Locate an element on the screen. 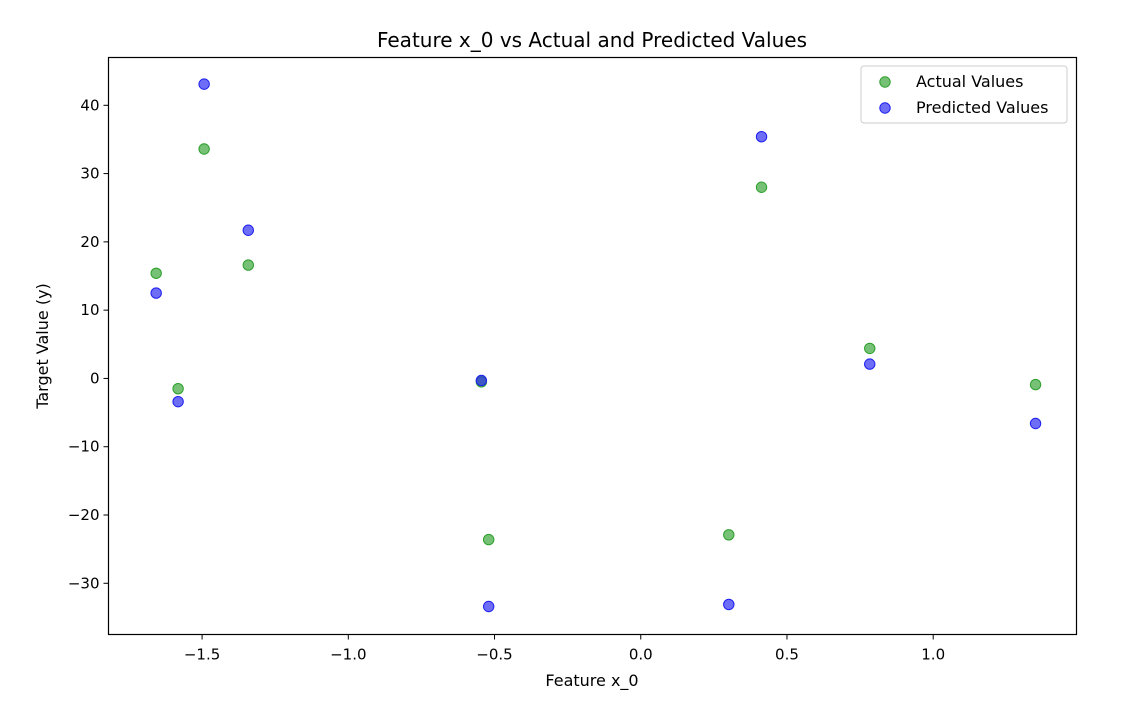 This screenshot has width=1121, height=702. y-tick-label: 20 is located at coordinates (89, 242).